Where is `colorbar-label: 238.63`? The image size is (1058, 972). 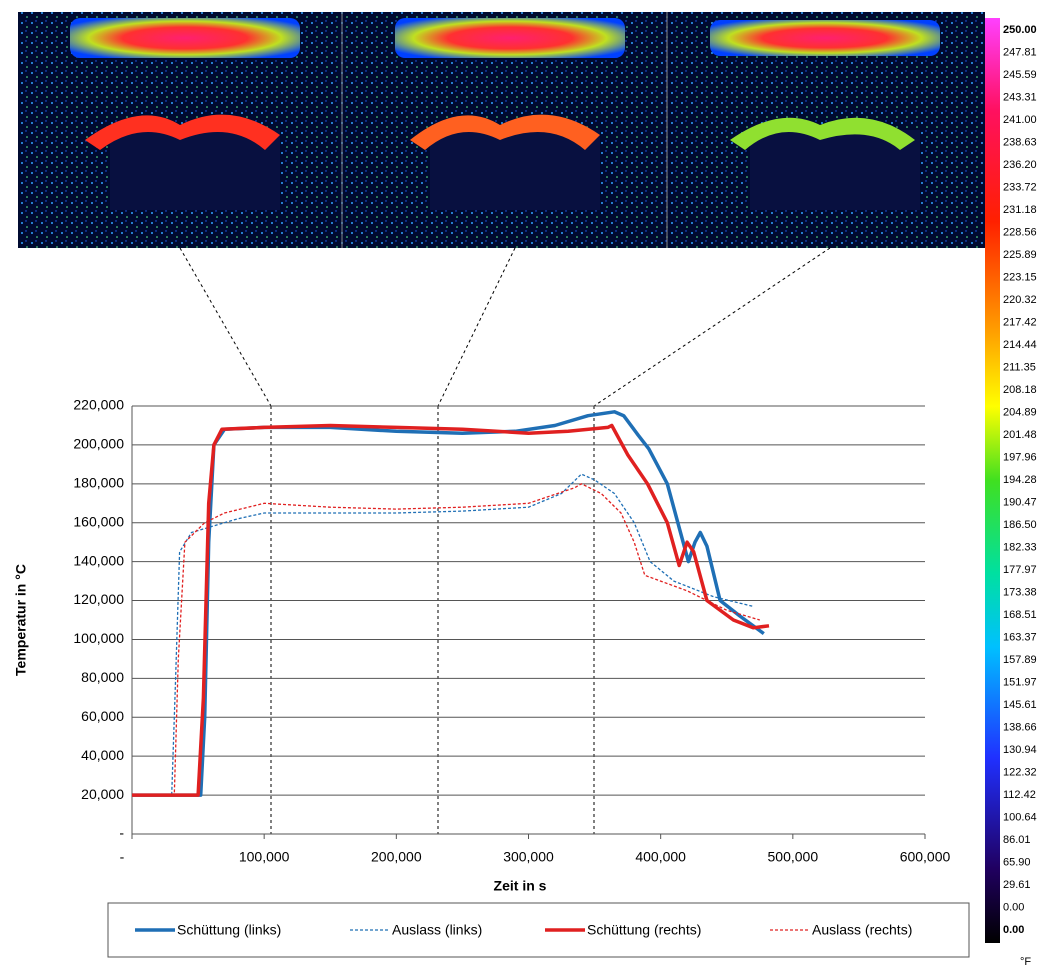 colorbar-label: 238.63 is located at coordinates (1020, 142).